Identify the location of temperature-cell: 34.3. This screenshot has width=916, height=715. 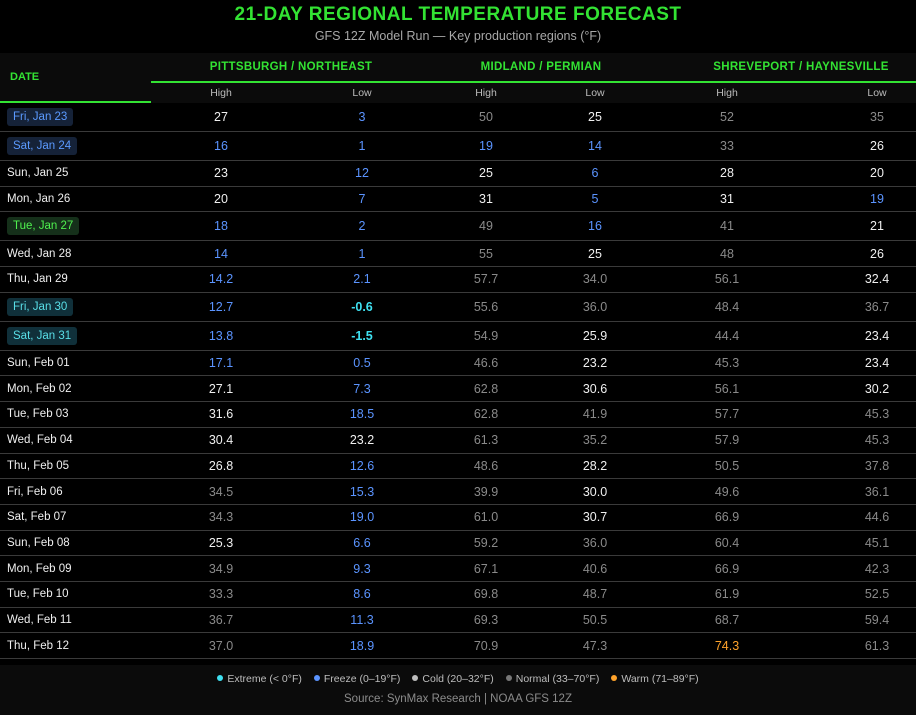
(221, 517).